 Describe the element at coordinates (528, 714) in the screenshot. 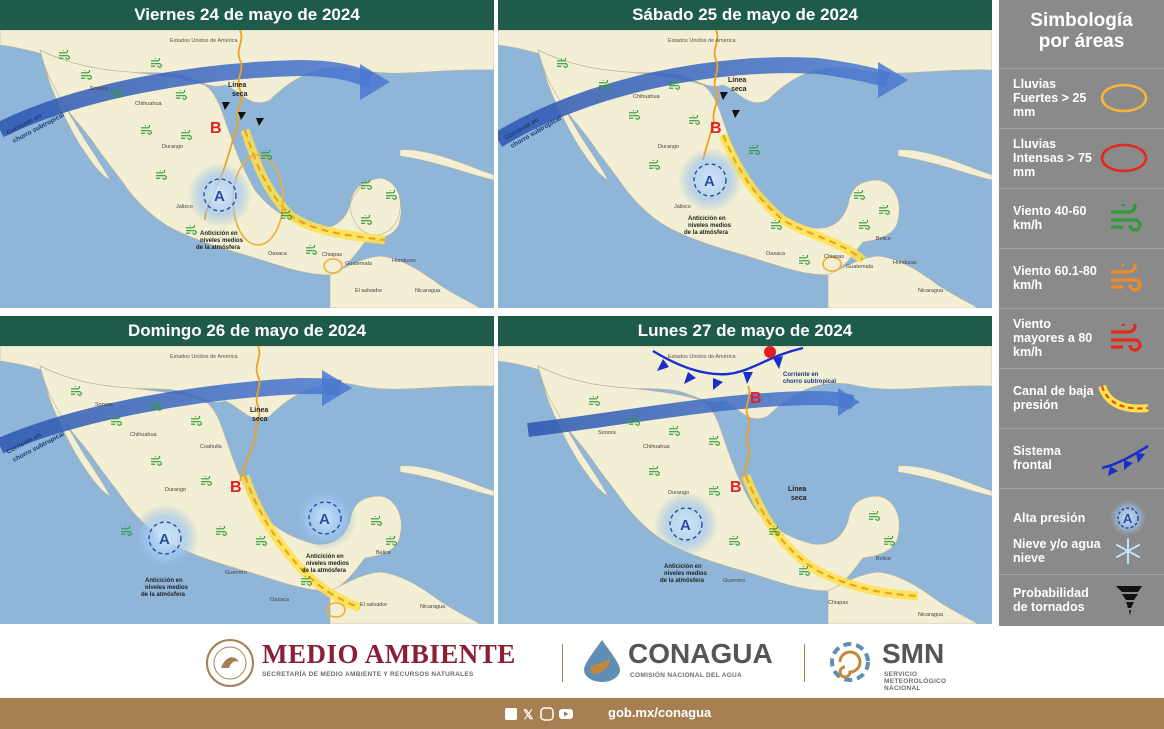

I see `x-icon: 𝕏` at that location.